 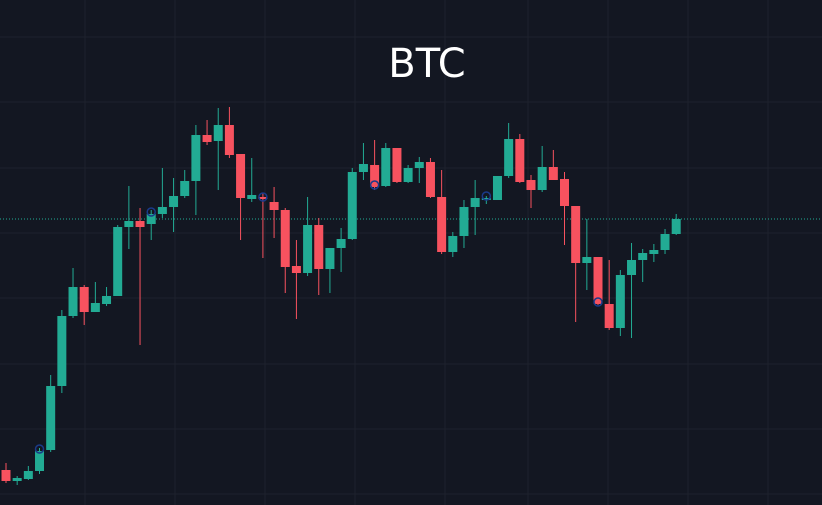 I want to click on chart-title: BTC, so click(x=426, y=64).